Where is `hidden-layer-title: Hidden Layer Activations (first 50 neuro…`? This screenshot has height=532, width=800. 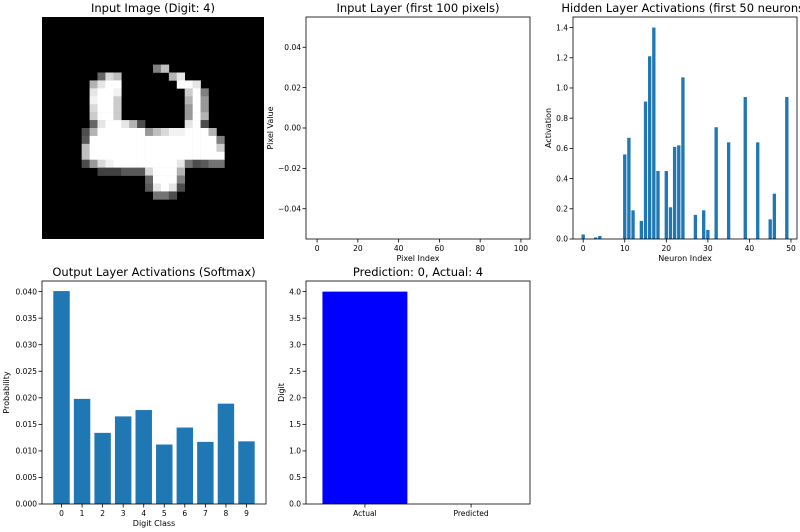 hidden-layer-title: Hidden Layer Activations (first 50 neuro… is located at coordinates (680, 8).